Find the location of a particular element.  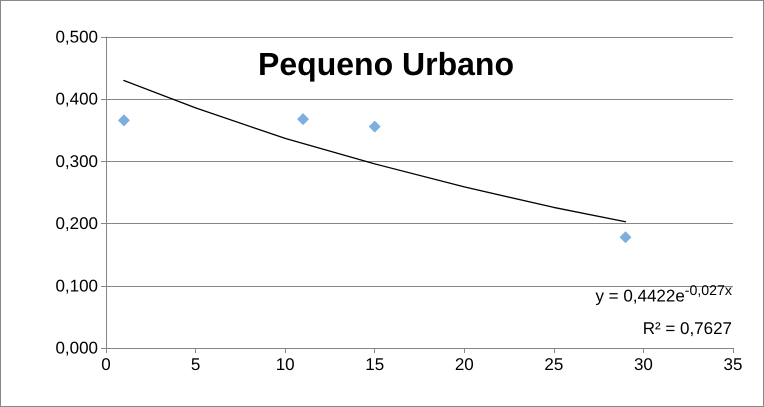

chart-title: Pequeno Urbano is located at coordinates (386, 64).